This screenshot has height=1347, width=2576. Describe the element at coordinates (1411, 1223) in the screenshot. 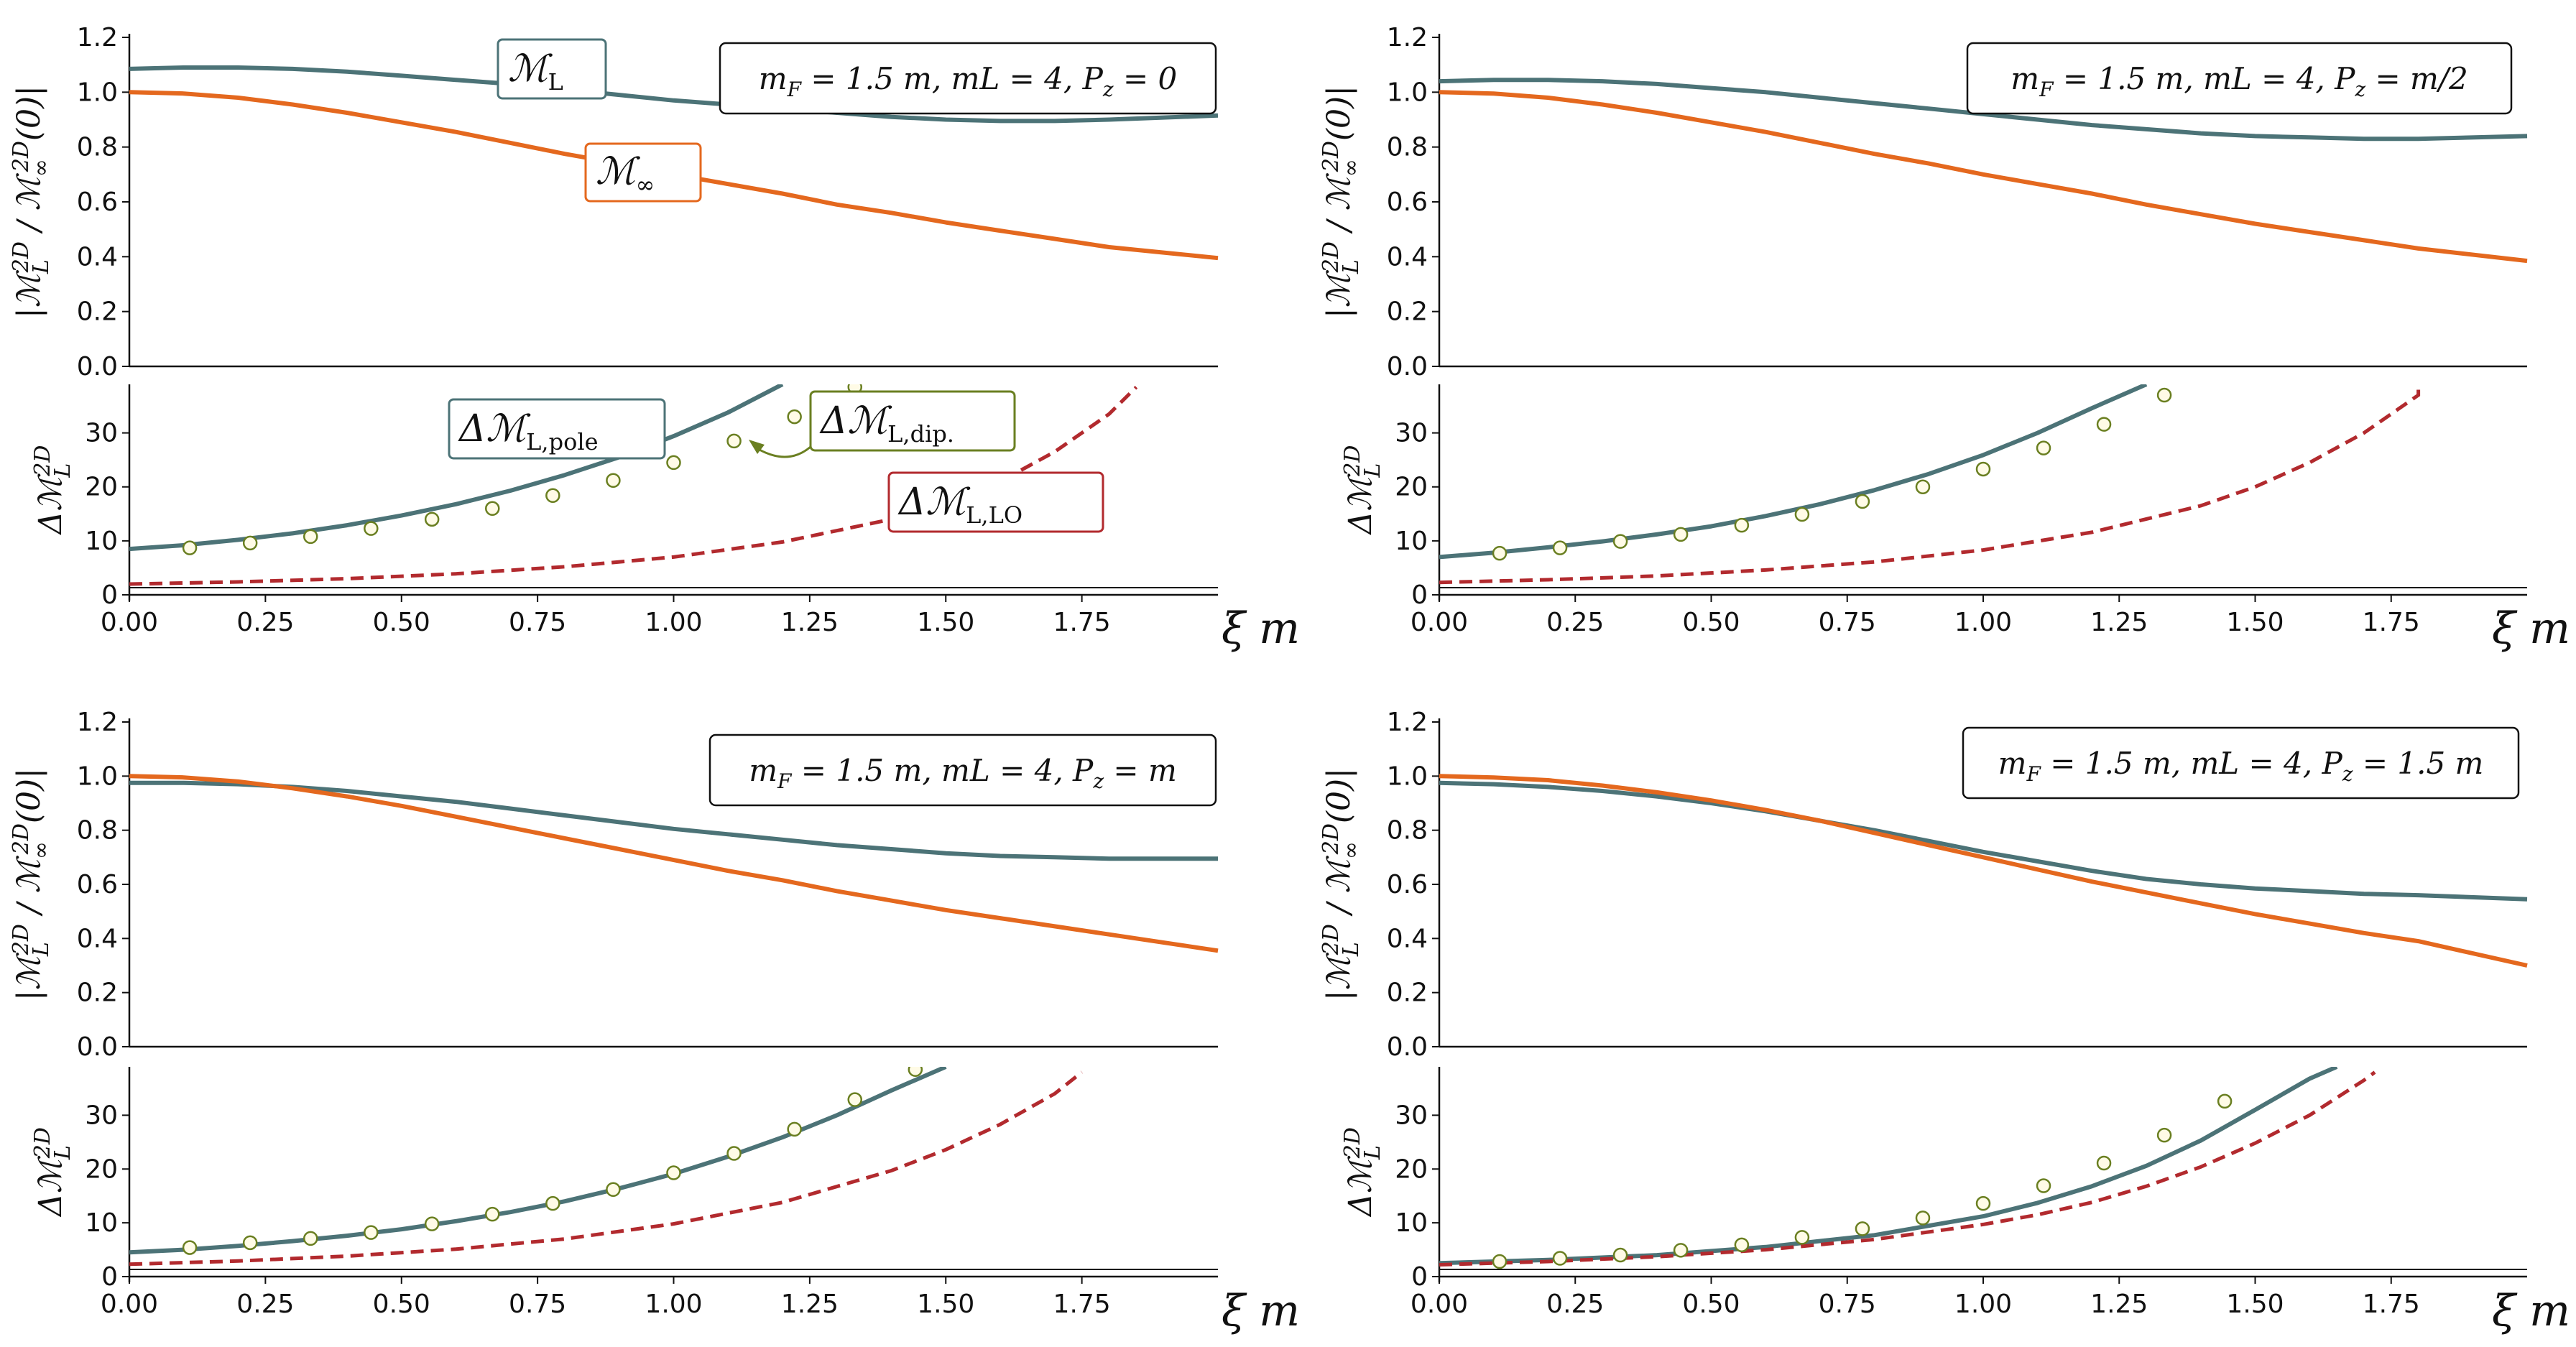

I see `bottom-ytick-label: 10` at that location.